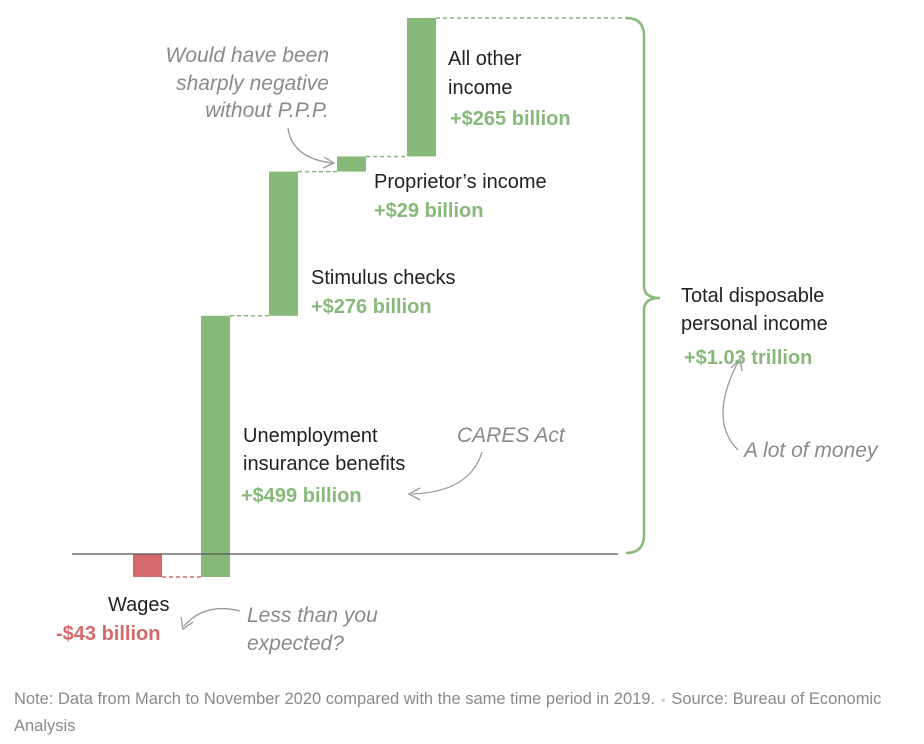 The image size is (924, 744). Describe the element at coordinates (147, 565) in the screenshot. I see `bar-wages` at that location.